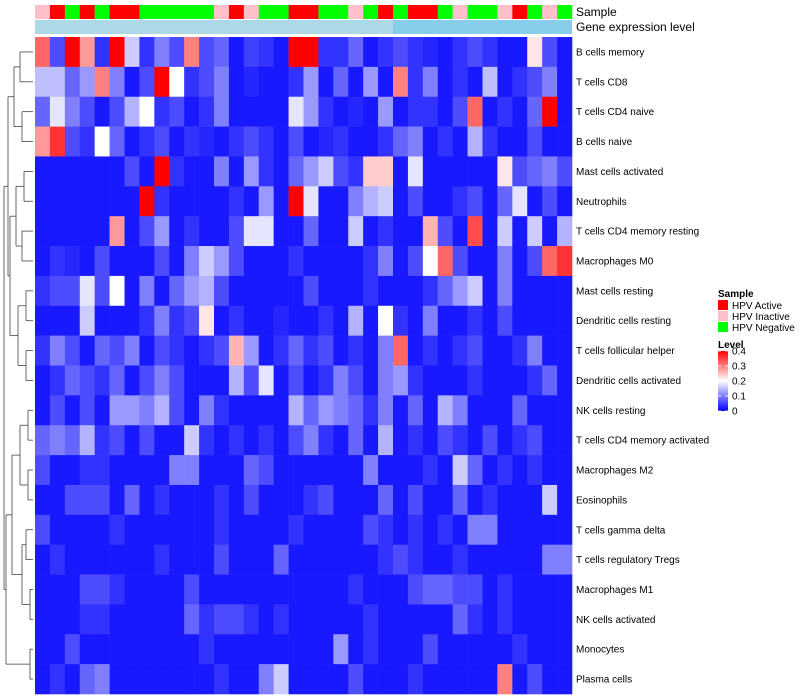  I want to click on annotation-label-gene-expression-level: Gene expression level, so click(635, 27).